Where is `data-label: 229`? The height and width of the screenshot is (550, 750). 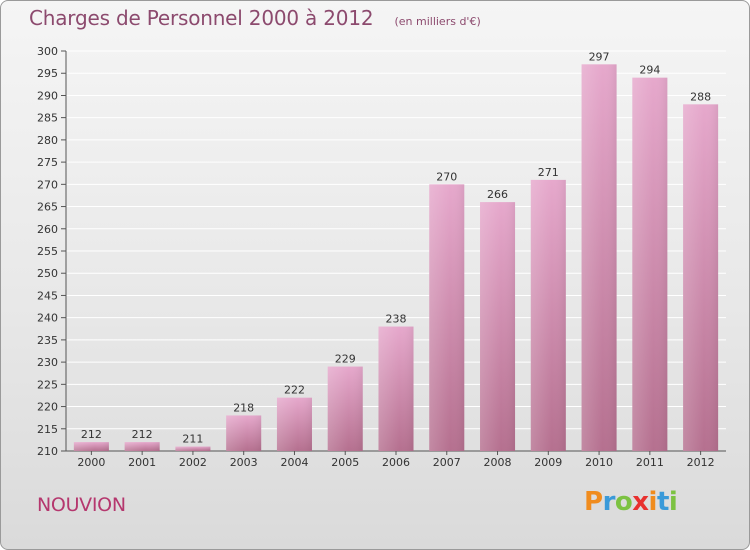 data-label: 229 is located at coordinates (345, 359).